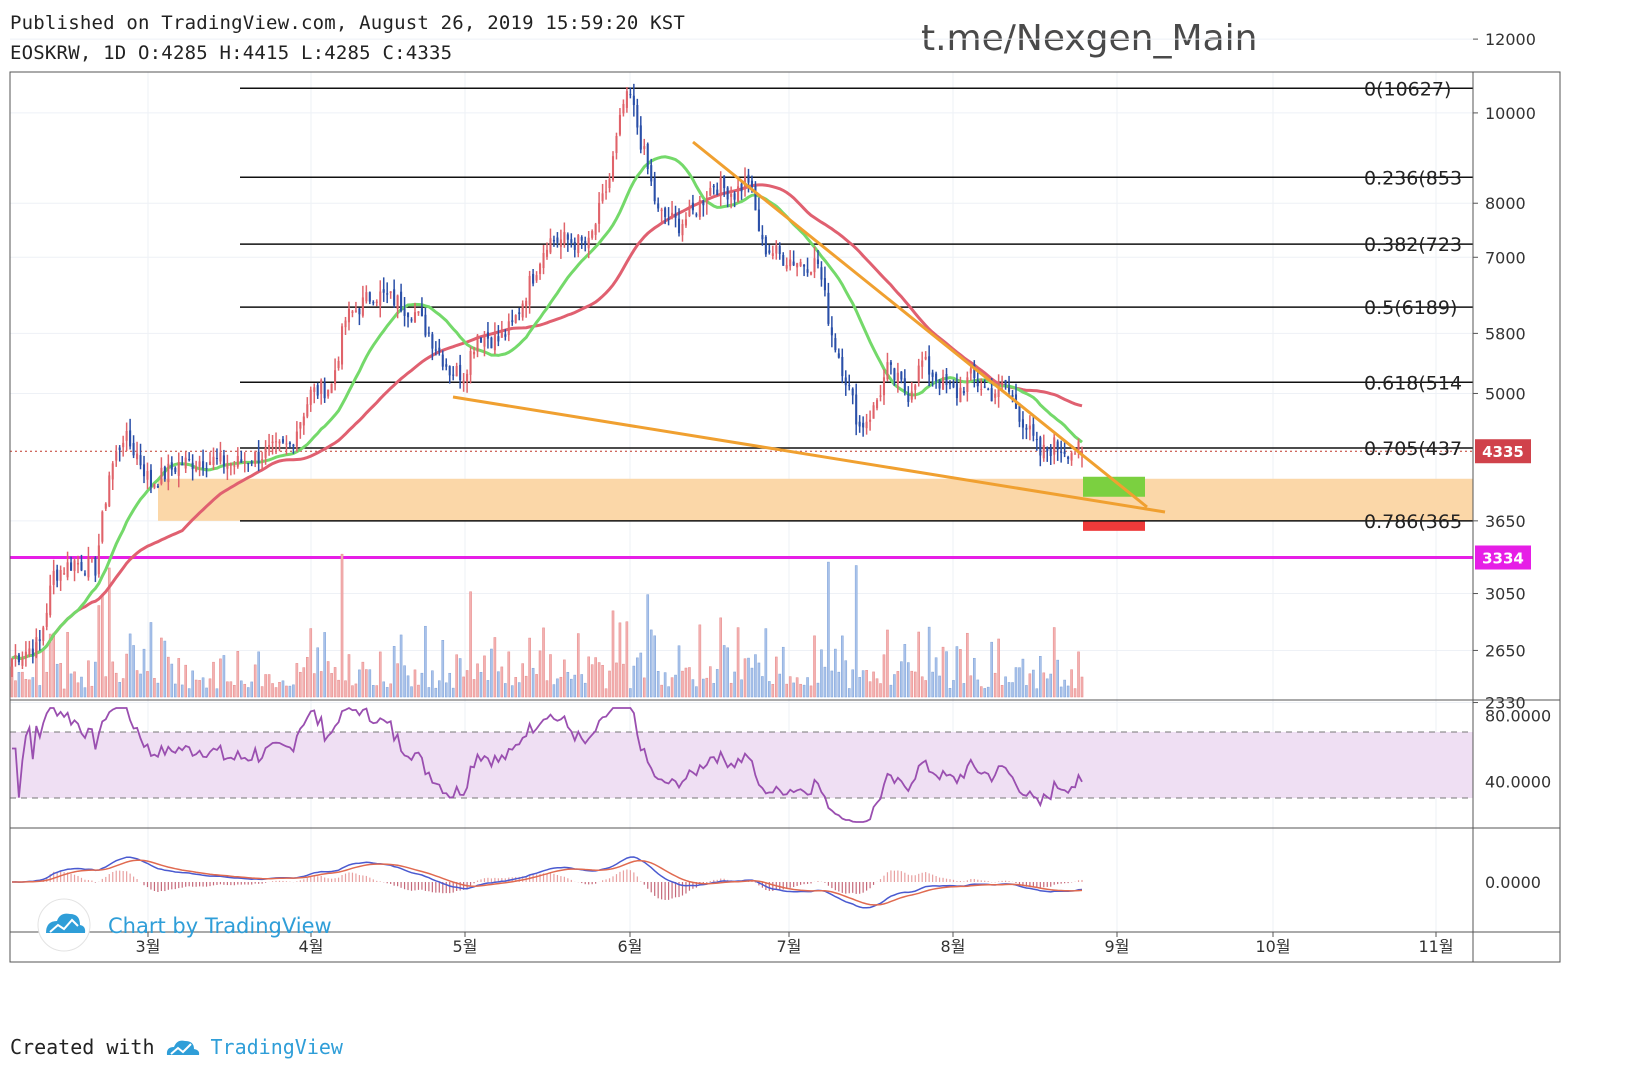 This screenshot has width=1650, height=1077. What do you see at coordinates (1518, 716) in the screenshot?
I see `rsi-tick-label: 80.0000` at bounding box center [1518, 716].